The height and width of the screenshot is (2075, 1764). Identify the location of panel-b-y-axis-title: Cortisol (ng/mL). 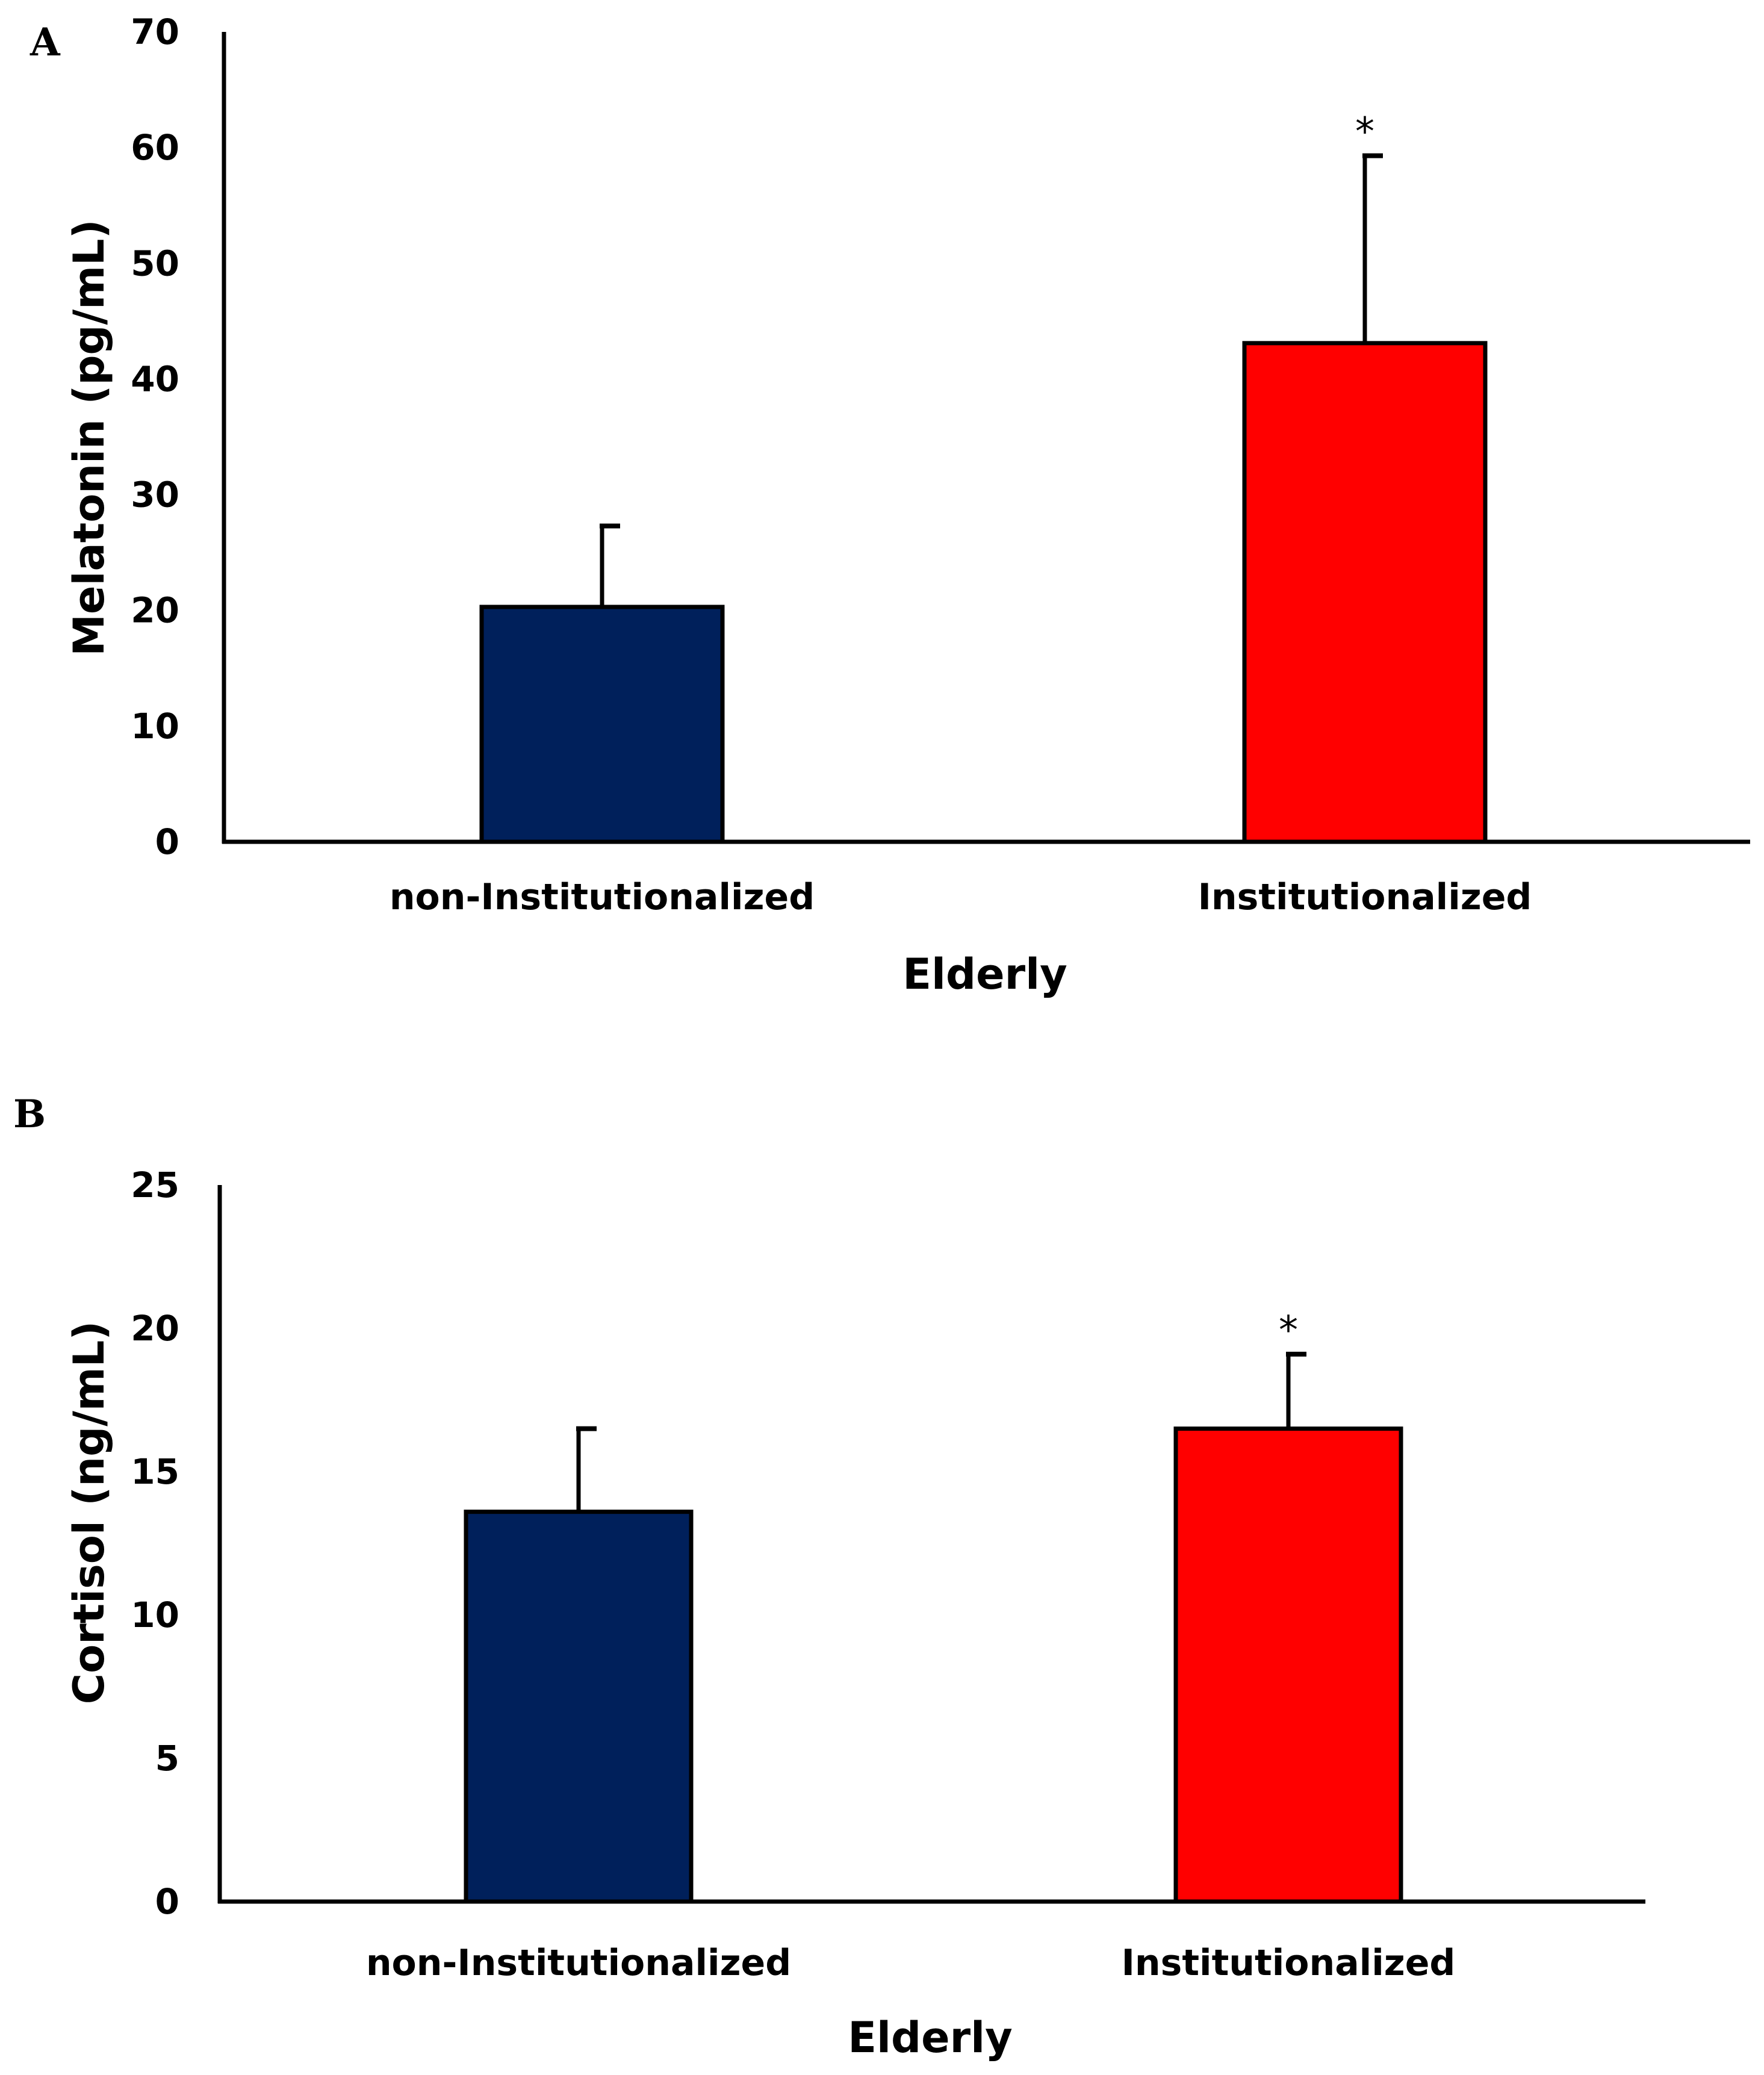
(89, 1513).